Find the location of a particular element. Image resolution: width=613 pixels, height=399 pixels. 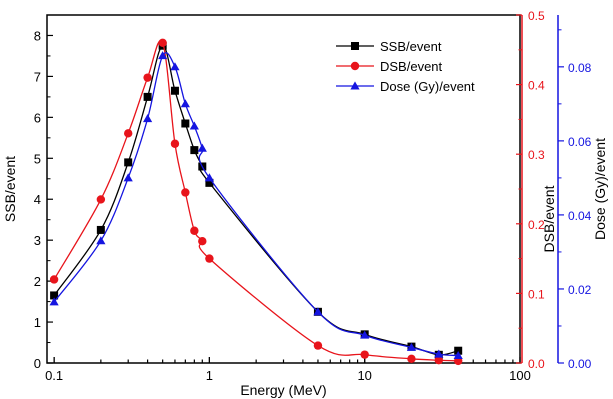

red-y-axis-label: DSB/event is located at coordinates (549, 218).